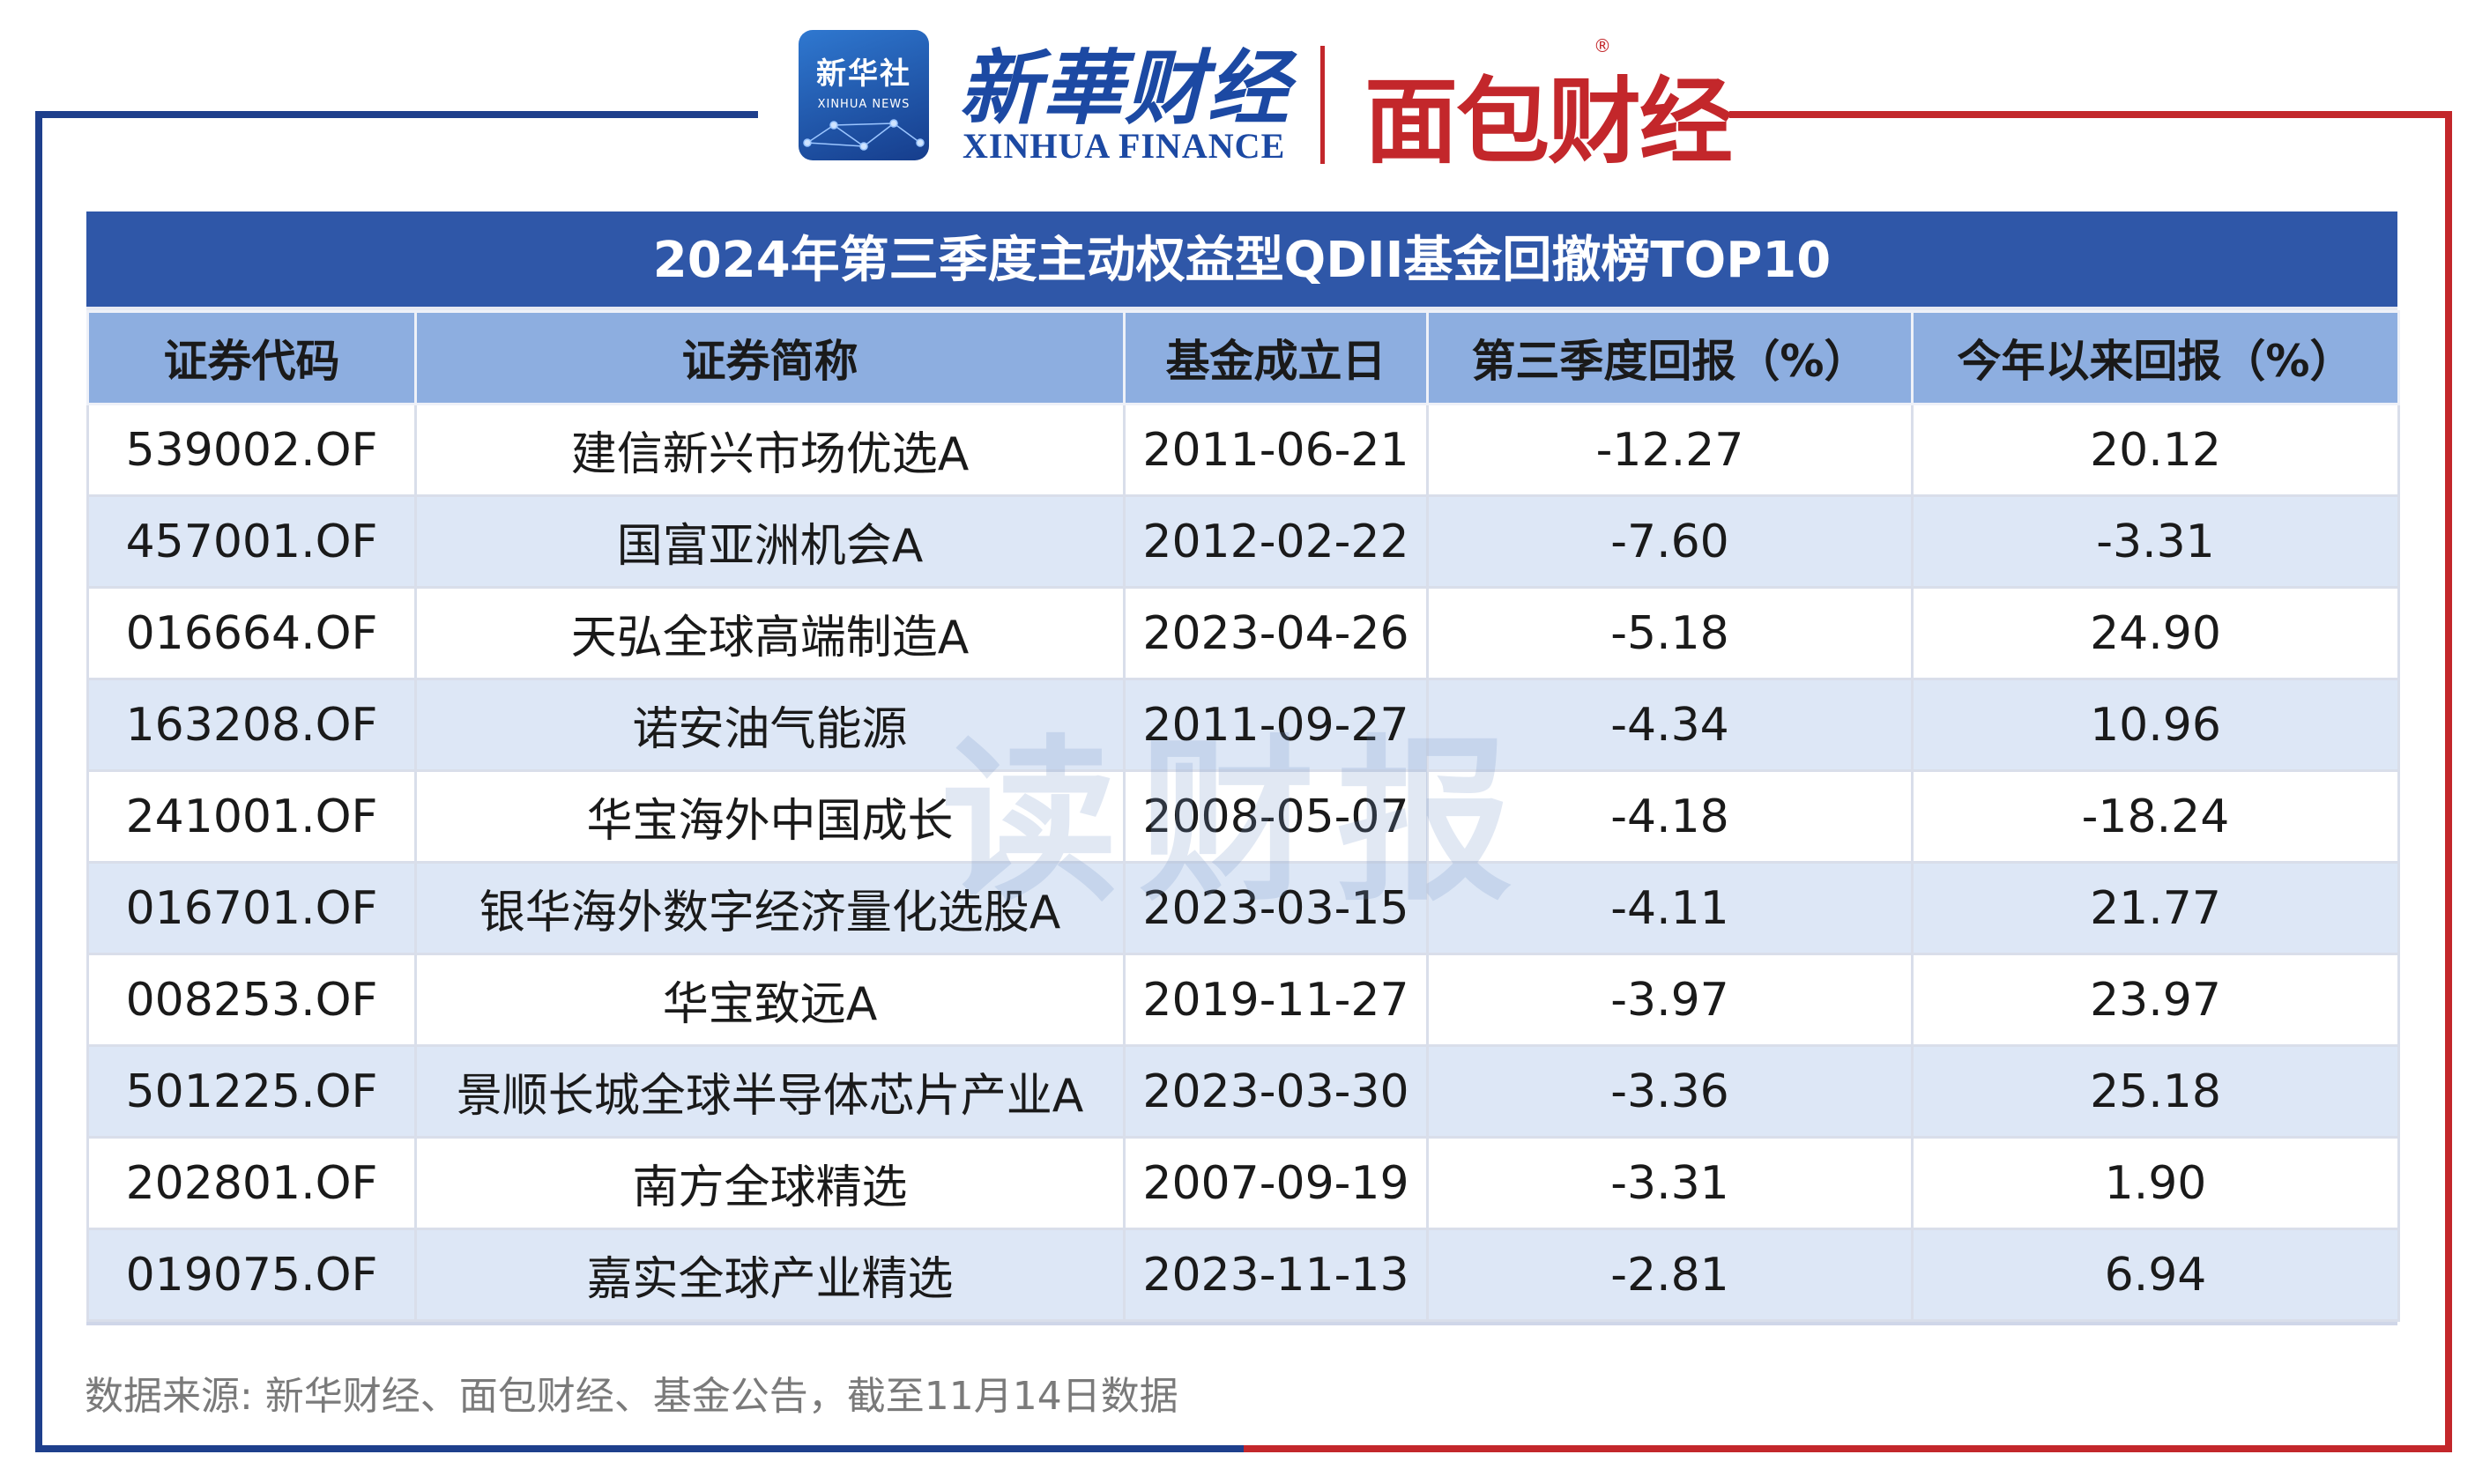 The image size is (2475, 1484). What do you see at coordinates (864, 95) in the screenshot?
I see `xinhua-news-logo: 新华社 XINHUA NEWS` at bounding box center [864, 95].